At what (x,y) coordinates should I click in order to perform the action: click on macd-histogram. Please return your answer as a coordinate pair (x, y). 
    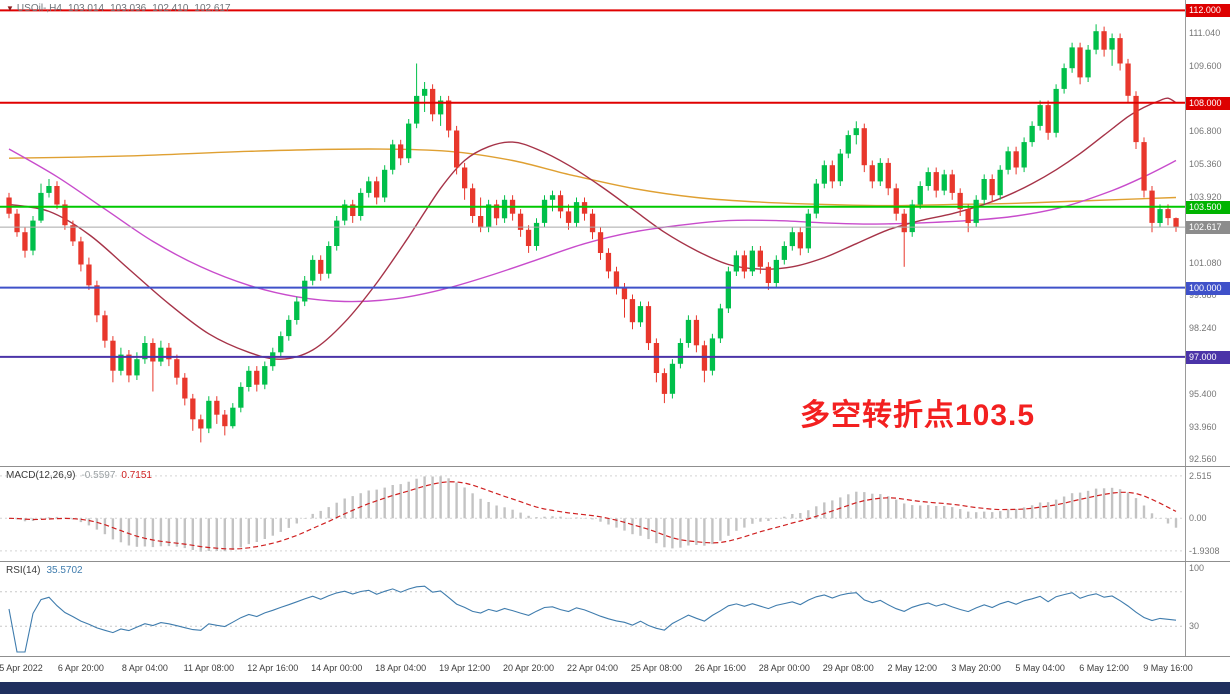
    Looking at the image, I should click on (596, 514).